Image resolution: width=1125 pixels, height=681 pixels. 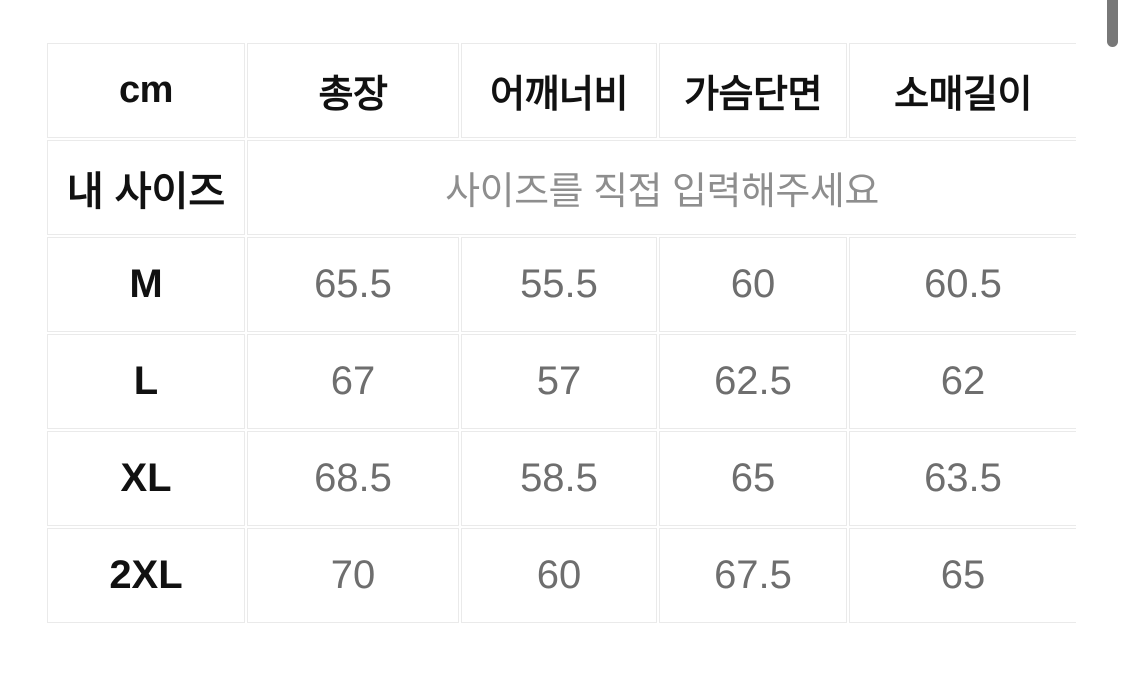 I want to click on size-row-m: M 65.5 55.5 60 60.5, so click(x=561, y=284).